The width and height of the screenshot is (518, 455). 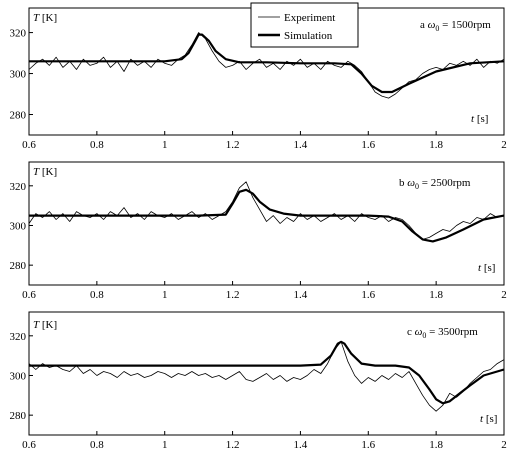 I want to click on legend-box, so click(x=304, y=25).